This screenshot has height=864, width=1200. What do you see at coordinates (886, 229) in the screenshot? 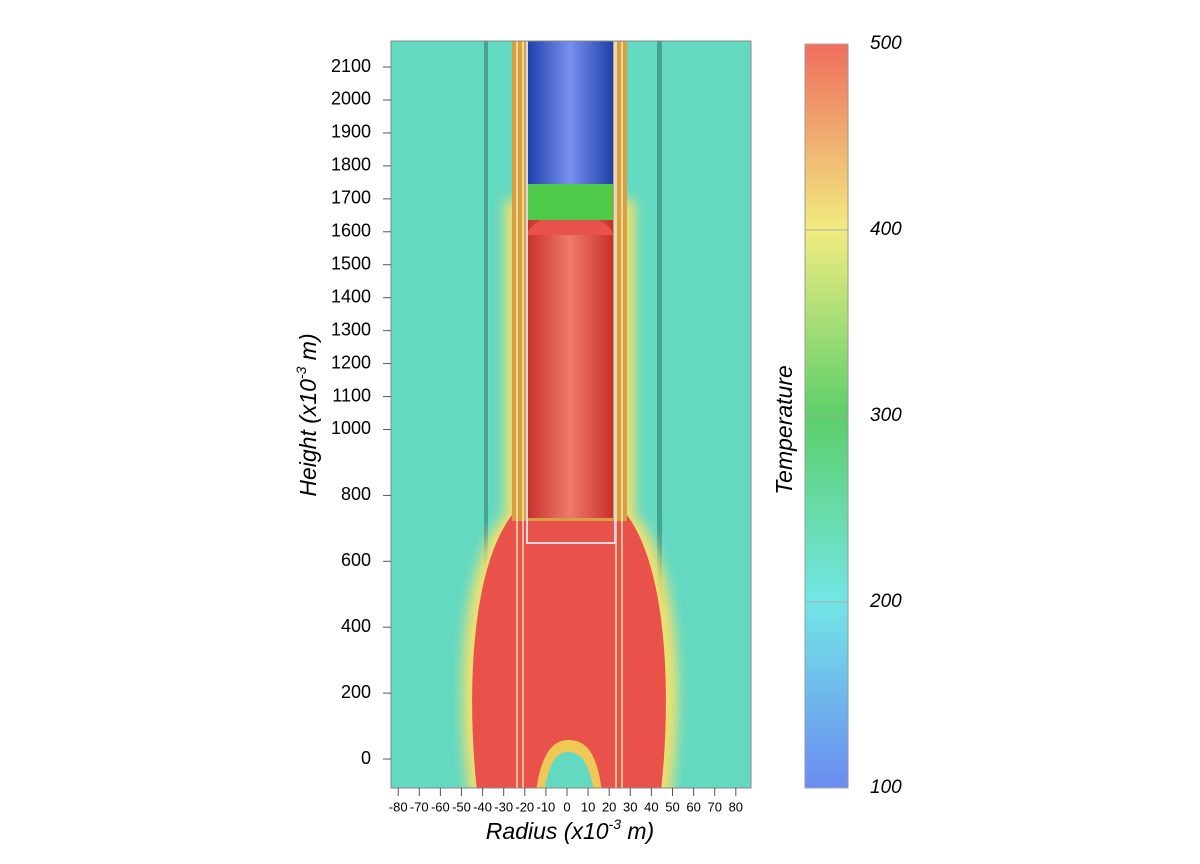
I see `colorbar-tick-label: 400` at bounding box center [886, 229].